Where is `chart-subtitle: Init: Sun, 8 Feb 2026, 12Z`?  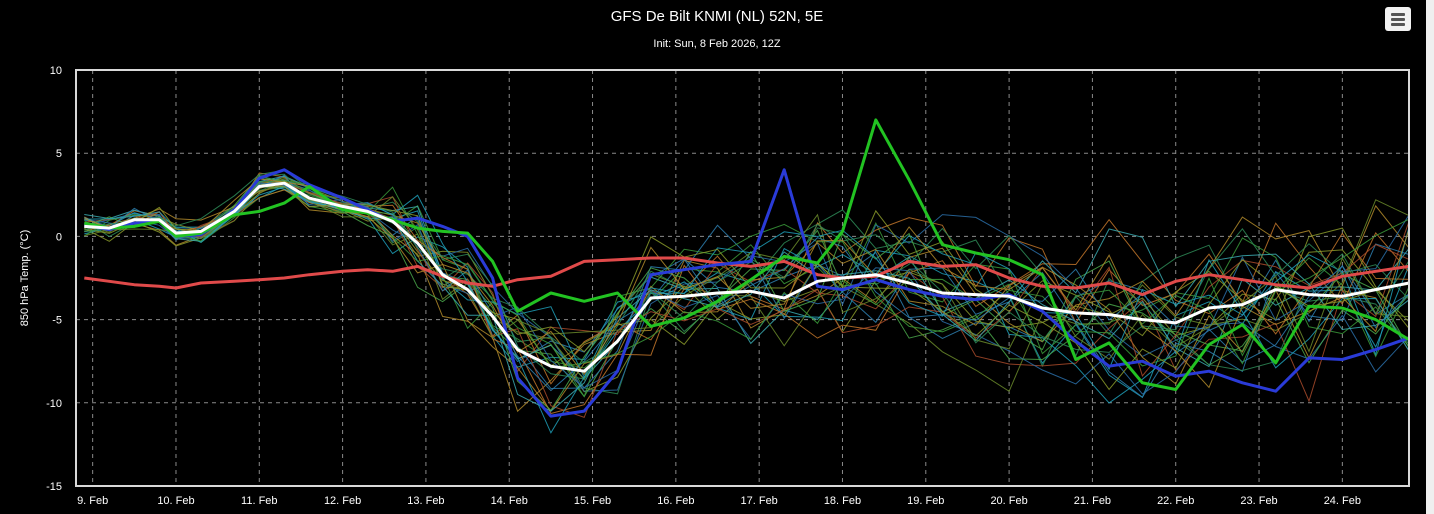
chart-subtitle: Init: Sun, 8 Feb 2026, 12Z is located at coordinates (717, 44).